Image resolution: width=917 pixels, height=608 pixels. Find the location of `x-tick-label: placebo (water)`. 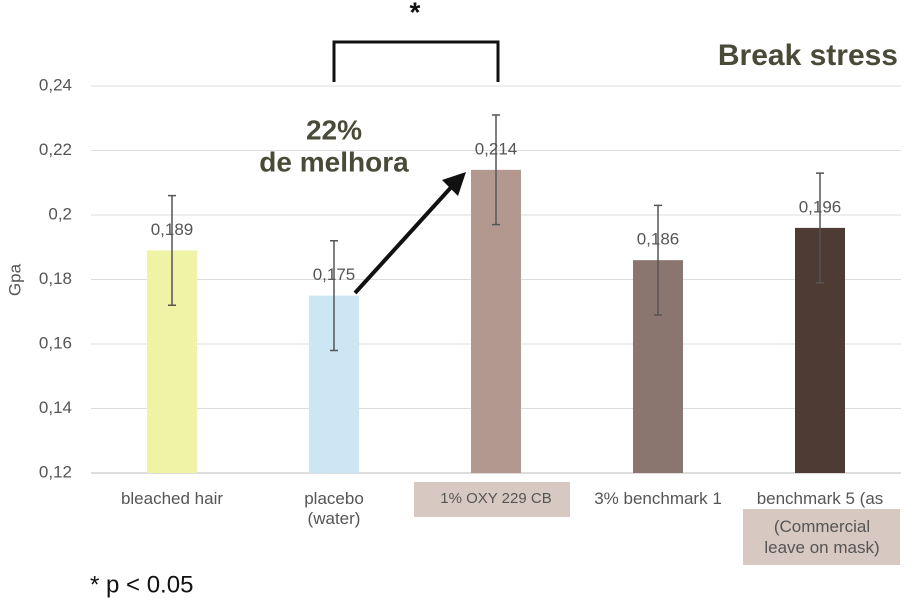

x-tick-label: placebo (water) is located at coordinates (334, 508).